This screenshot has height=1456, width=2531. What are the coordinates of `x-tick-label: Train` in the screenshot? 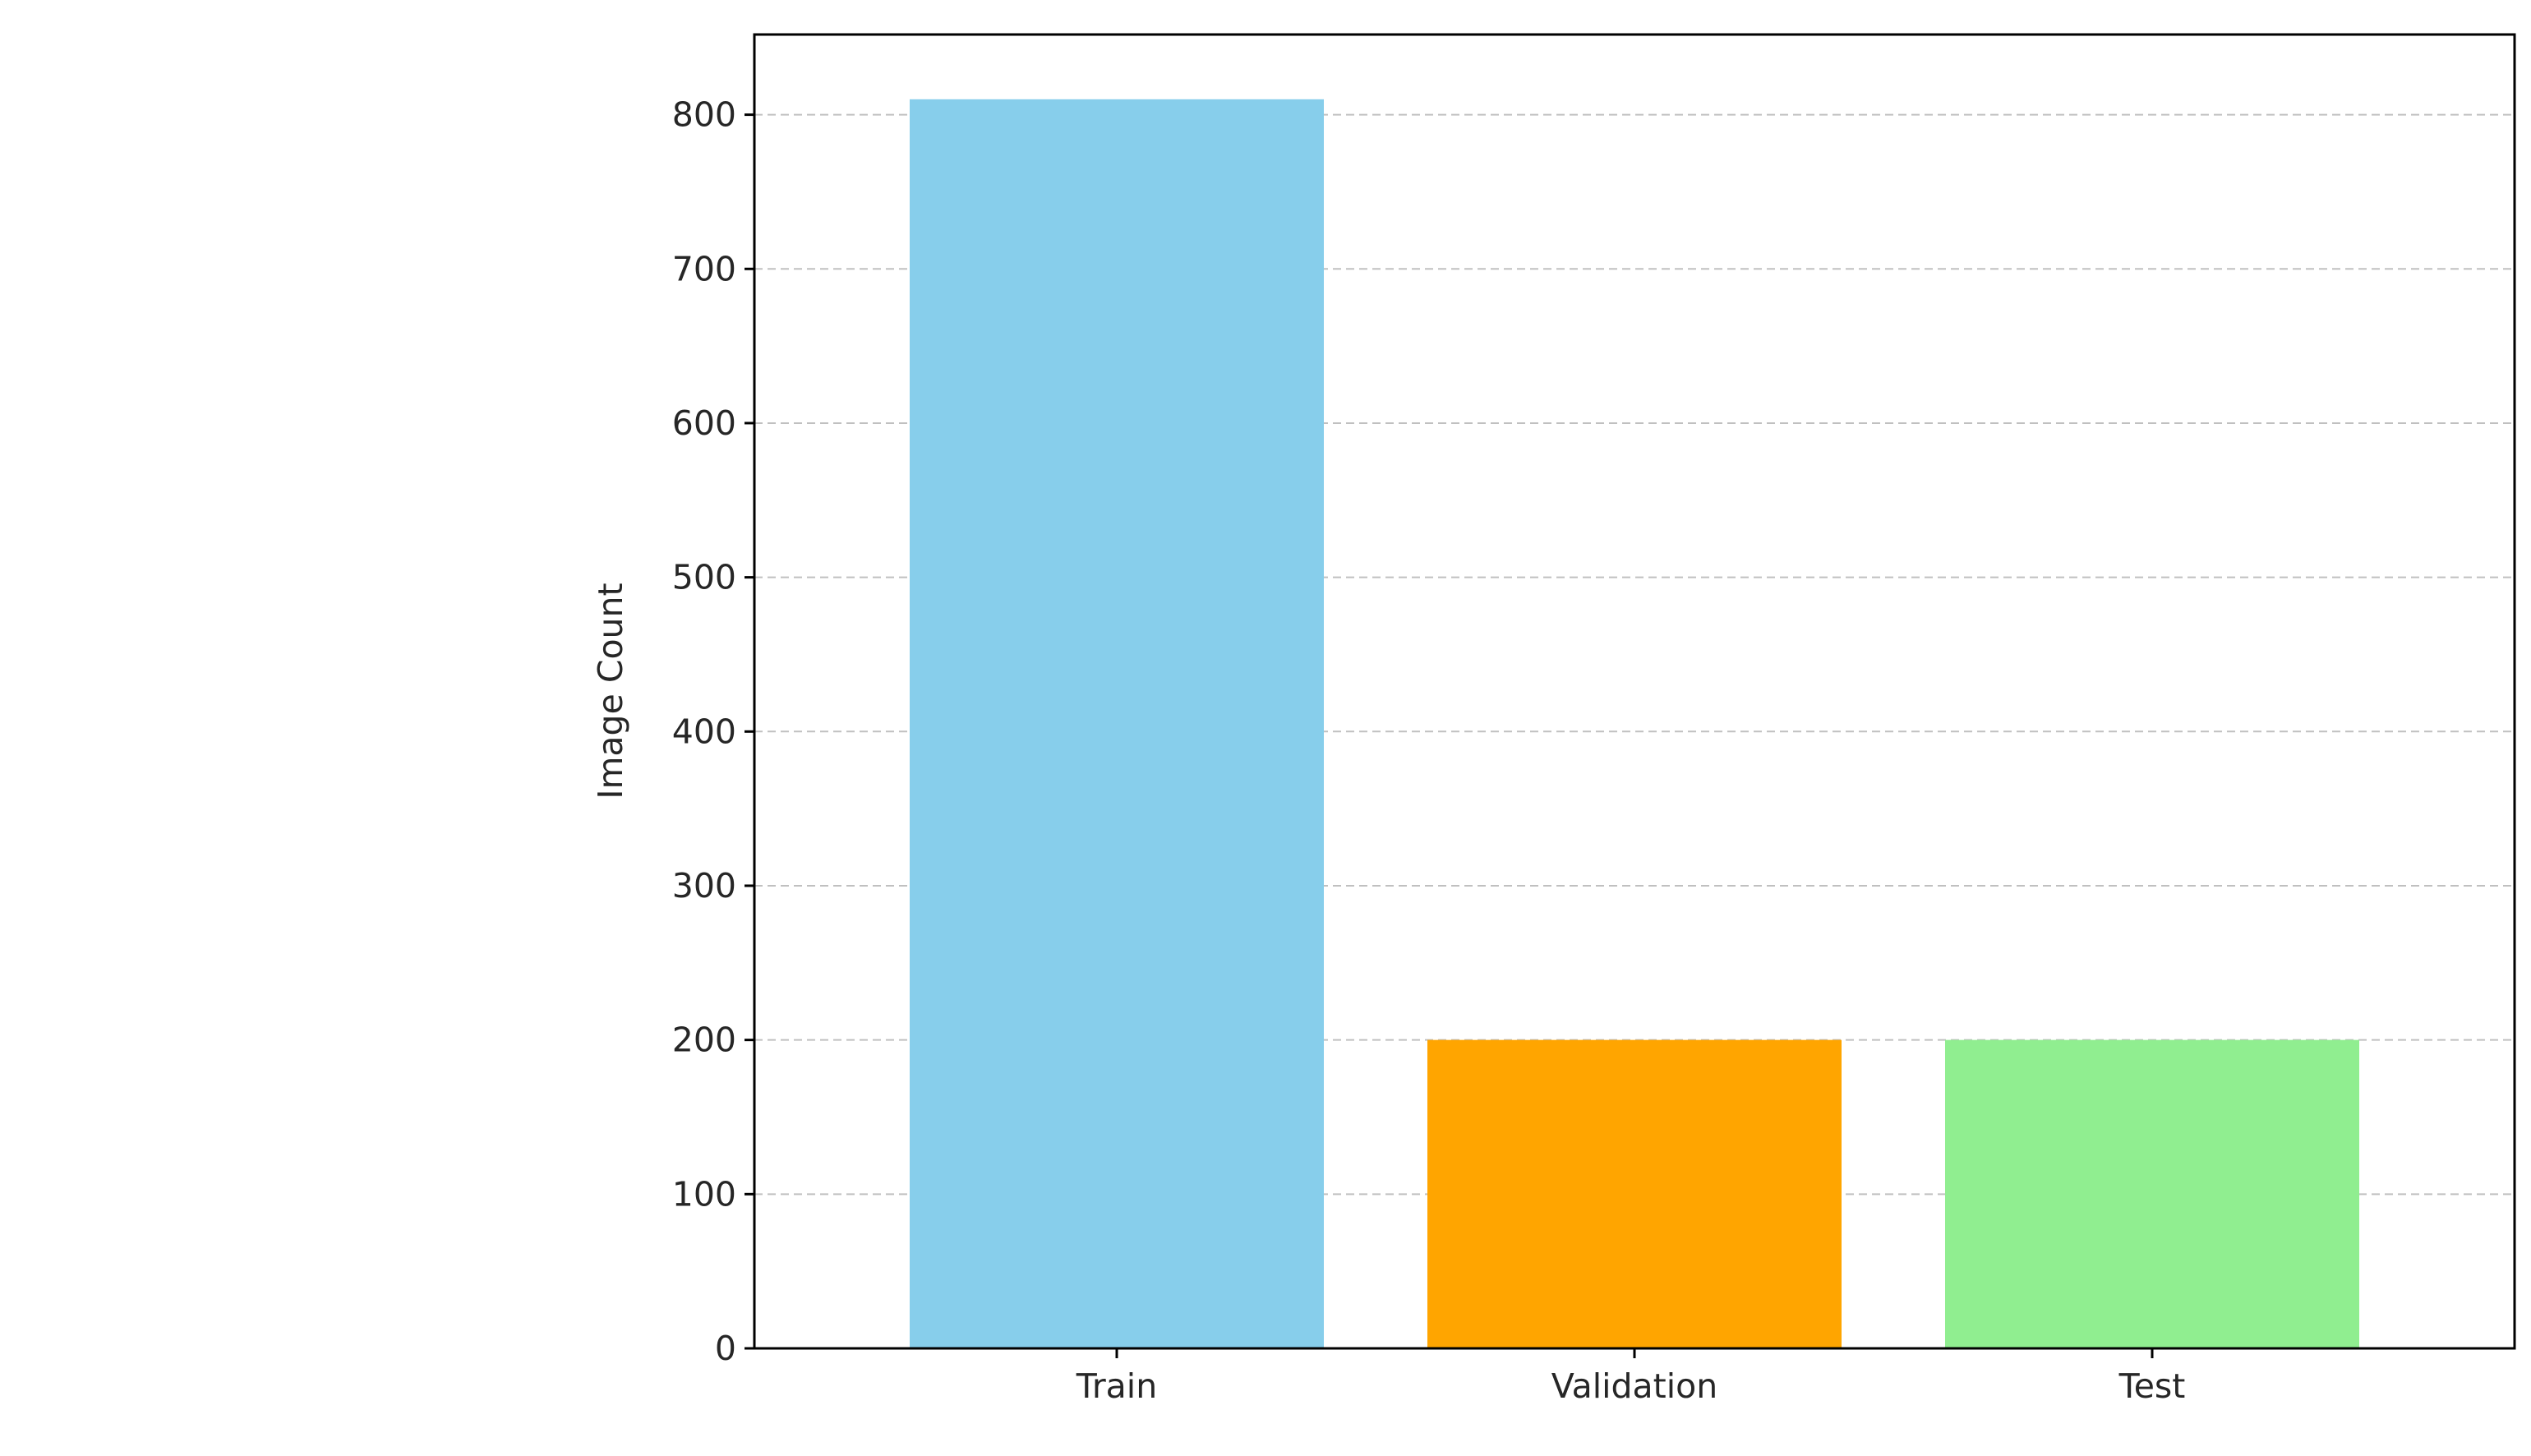 It's located at (1116, 1386).